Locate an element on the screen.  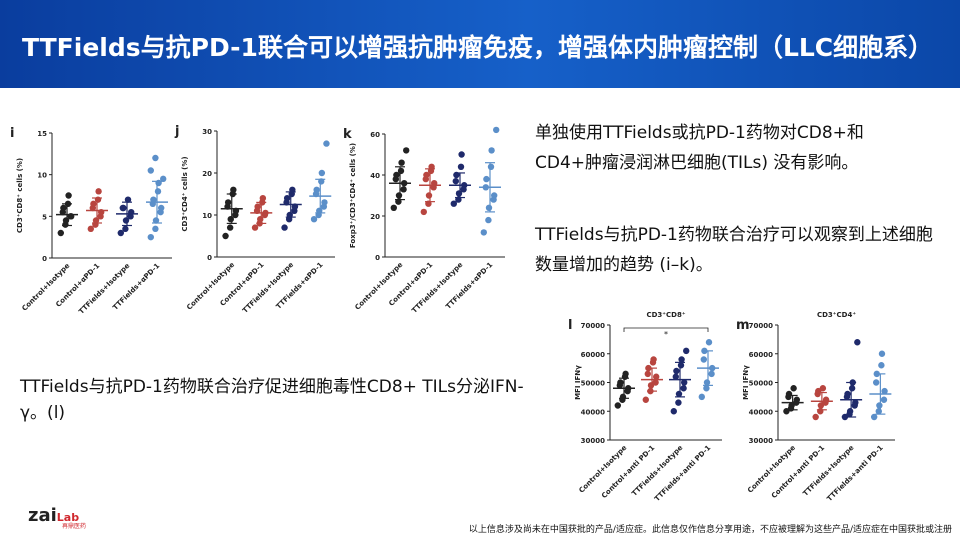
y-tick-label: 60 is located at coordinates (375, 135).